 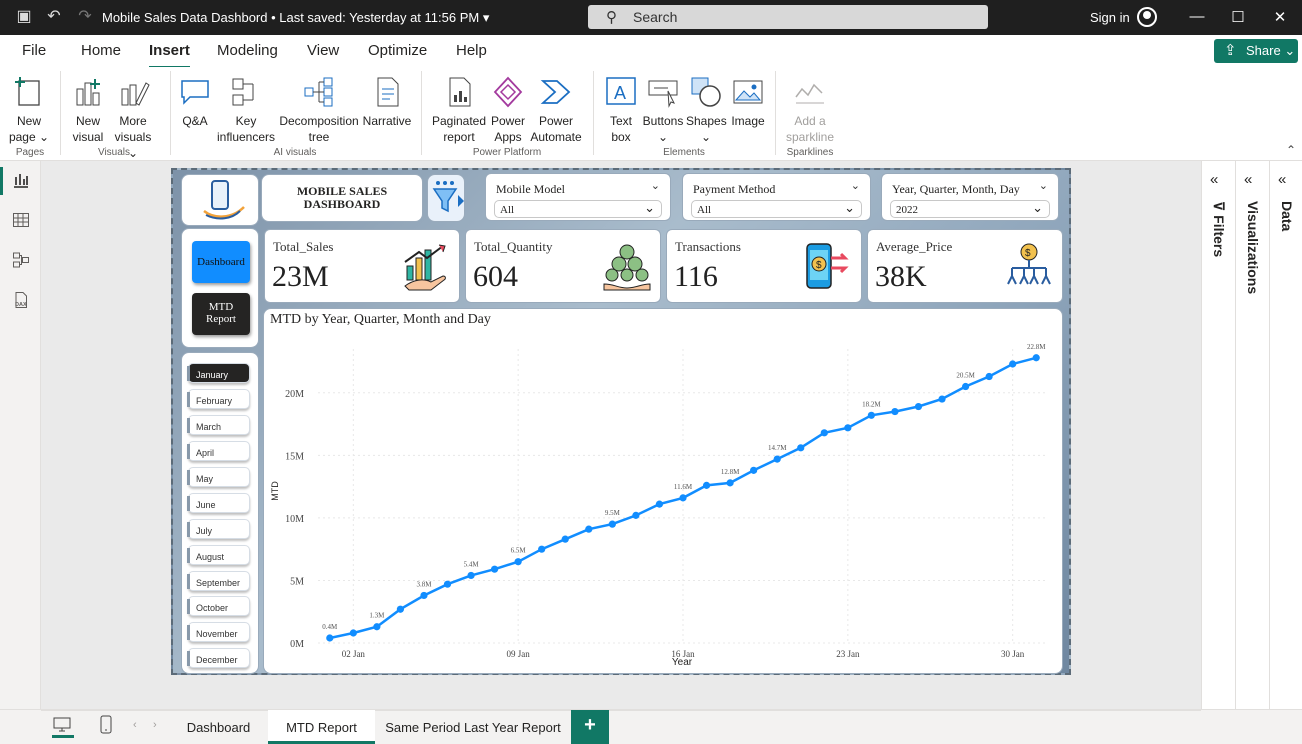 What do you see at coordinates (321, 727) in the screenshot?
I see `tab-mtd-report: MTD Report` at bounding box center [321, 727].